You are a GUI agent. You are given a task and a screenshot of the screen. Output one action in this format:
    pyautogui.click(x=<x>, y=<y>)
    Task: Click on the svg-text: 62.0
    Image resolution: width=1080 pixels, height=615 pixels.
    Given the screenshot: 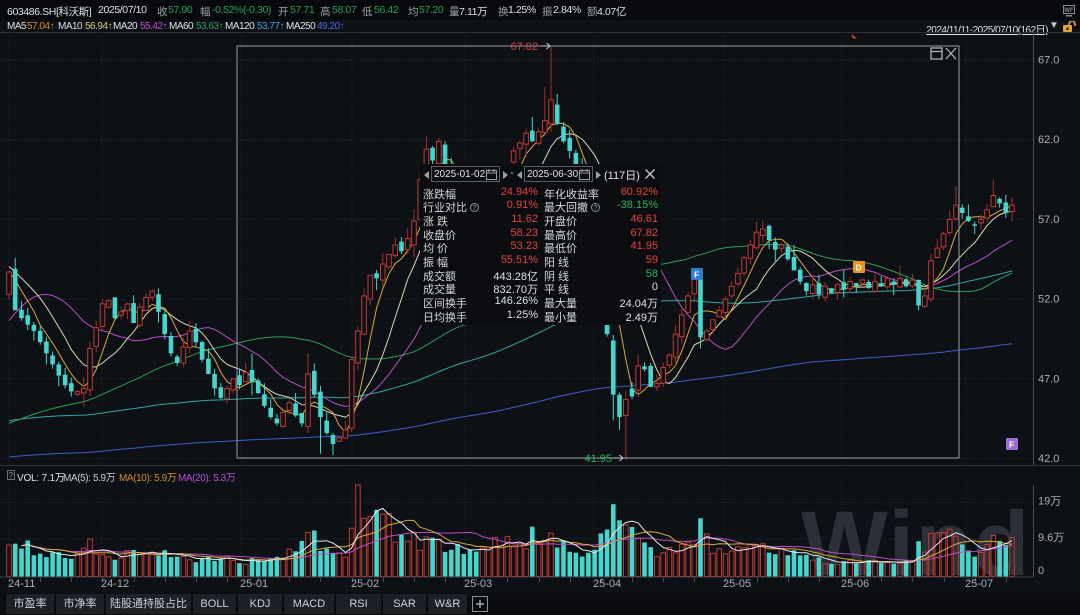 What is the action you would take?
    pyautogui.click(x=1048, y=140)
    